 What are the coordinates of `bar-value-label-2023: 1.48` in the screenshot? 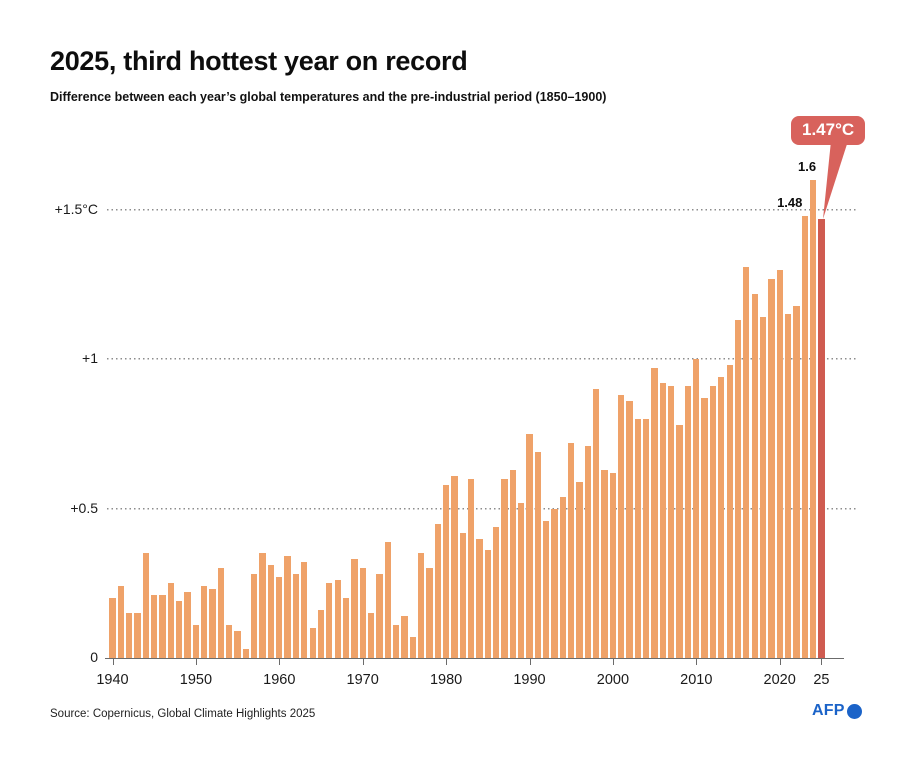 It's located at (790, 202).